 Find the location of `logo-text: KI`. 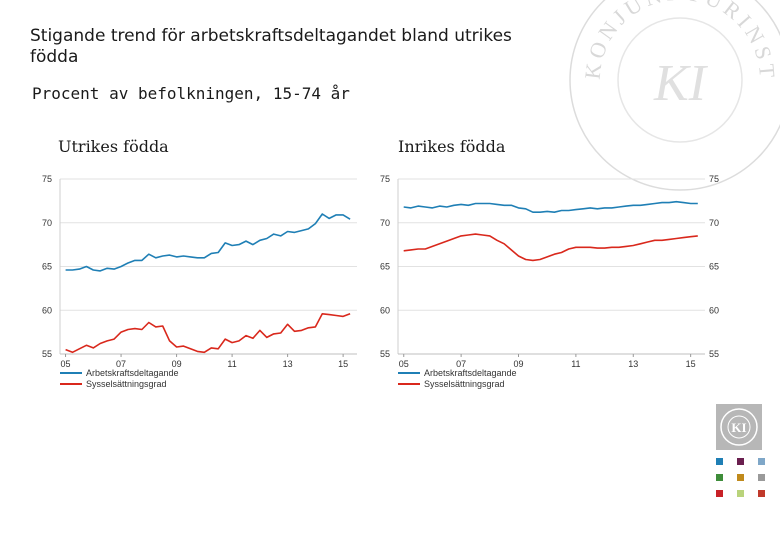

logo-text: KI is located at coordinates (738, 427).